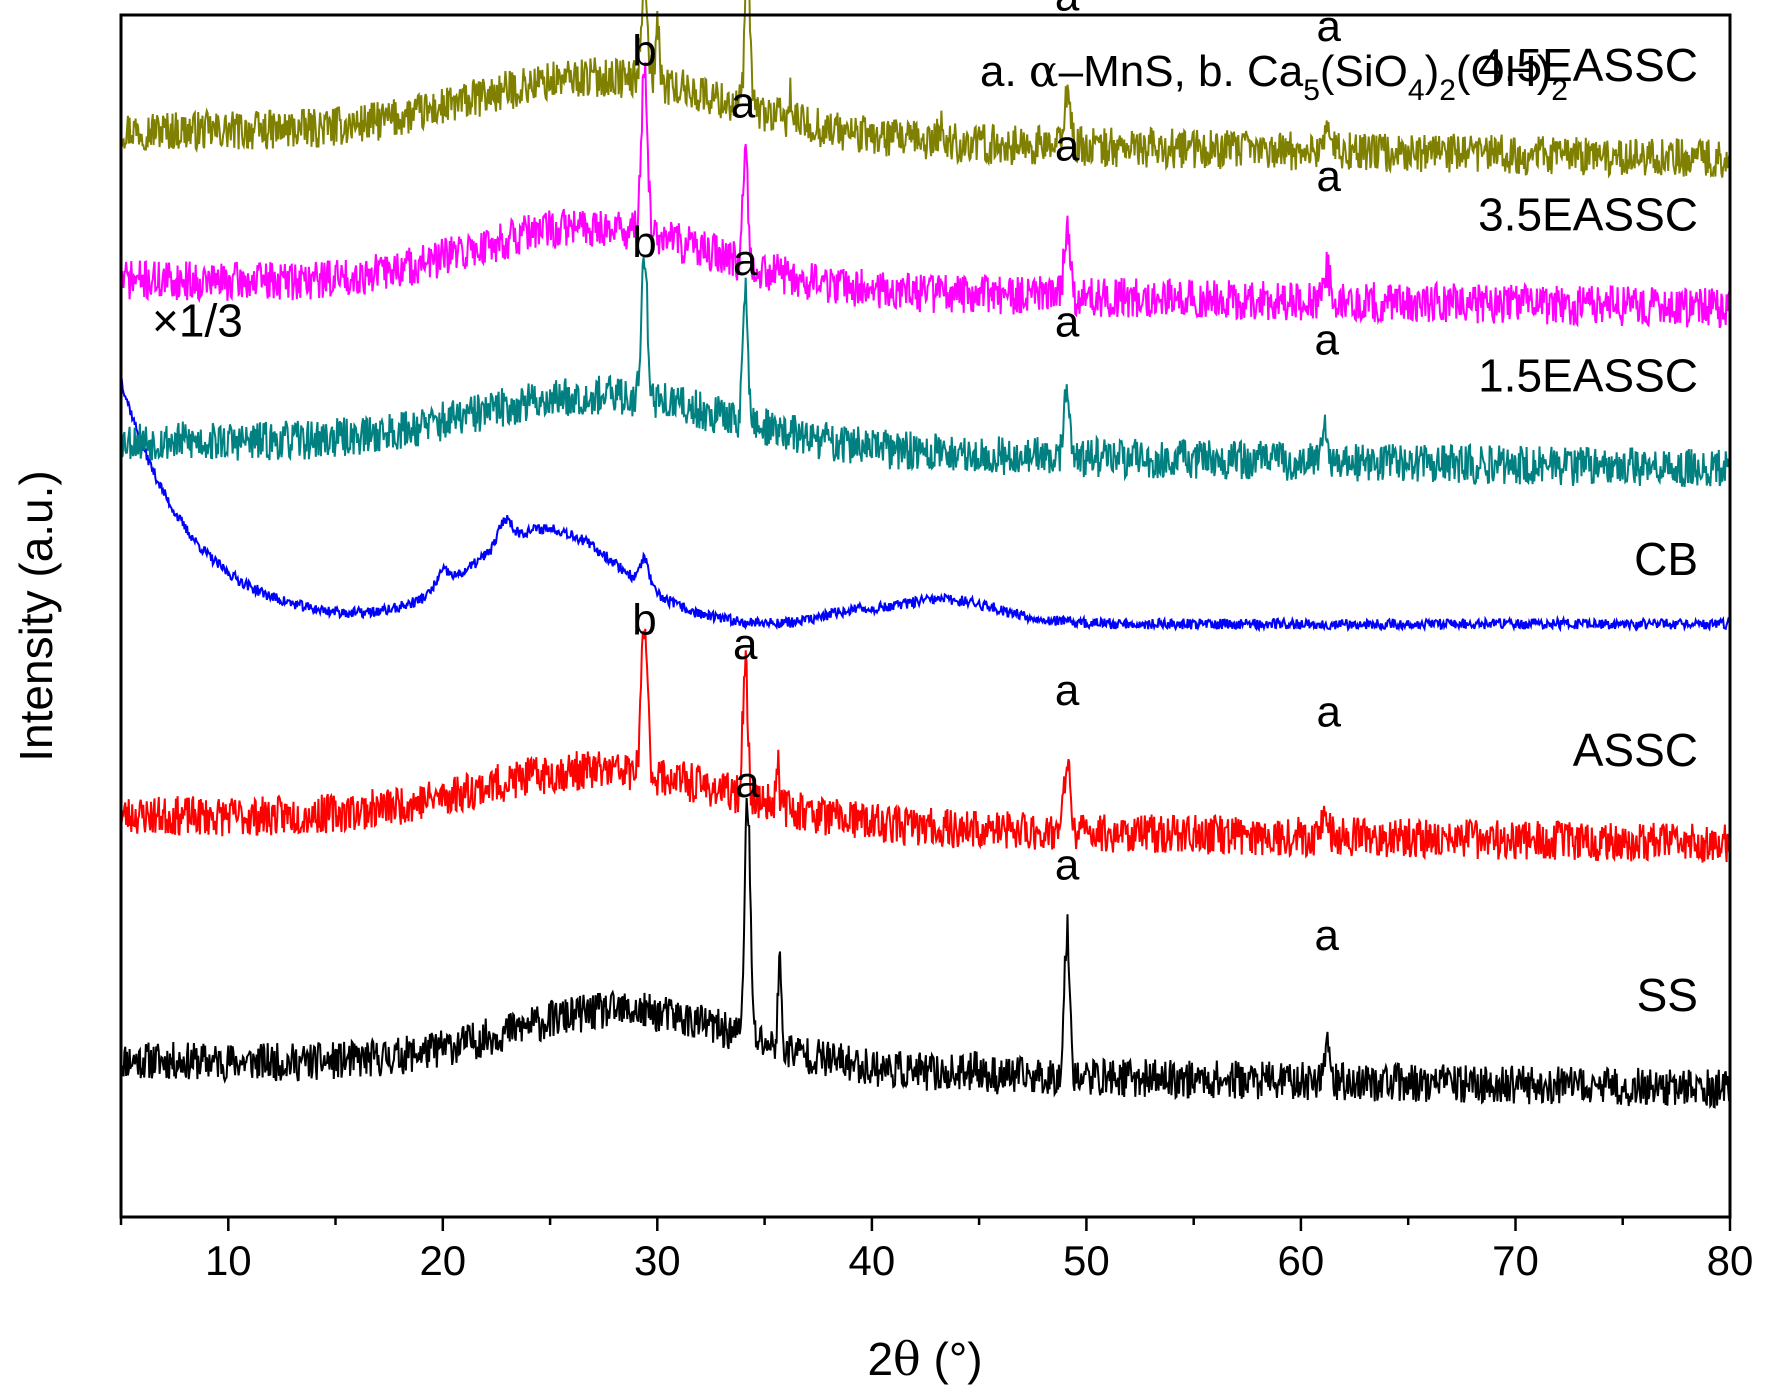  I want to click on series-label: SS, so click(1667, 995).